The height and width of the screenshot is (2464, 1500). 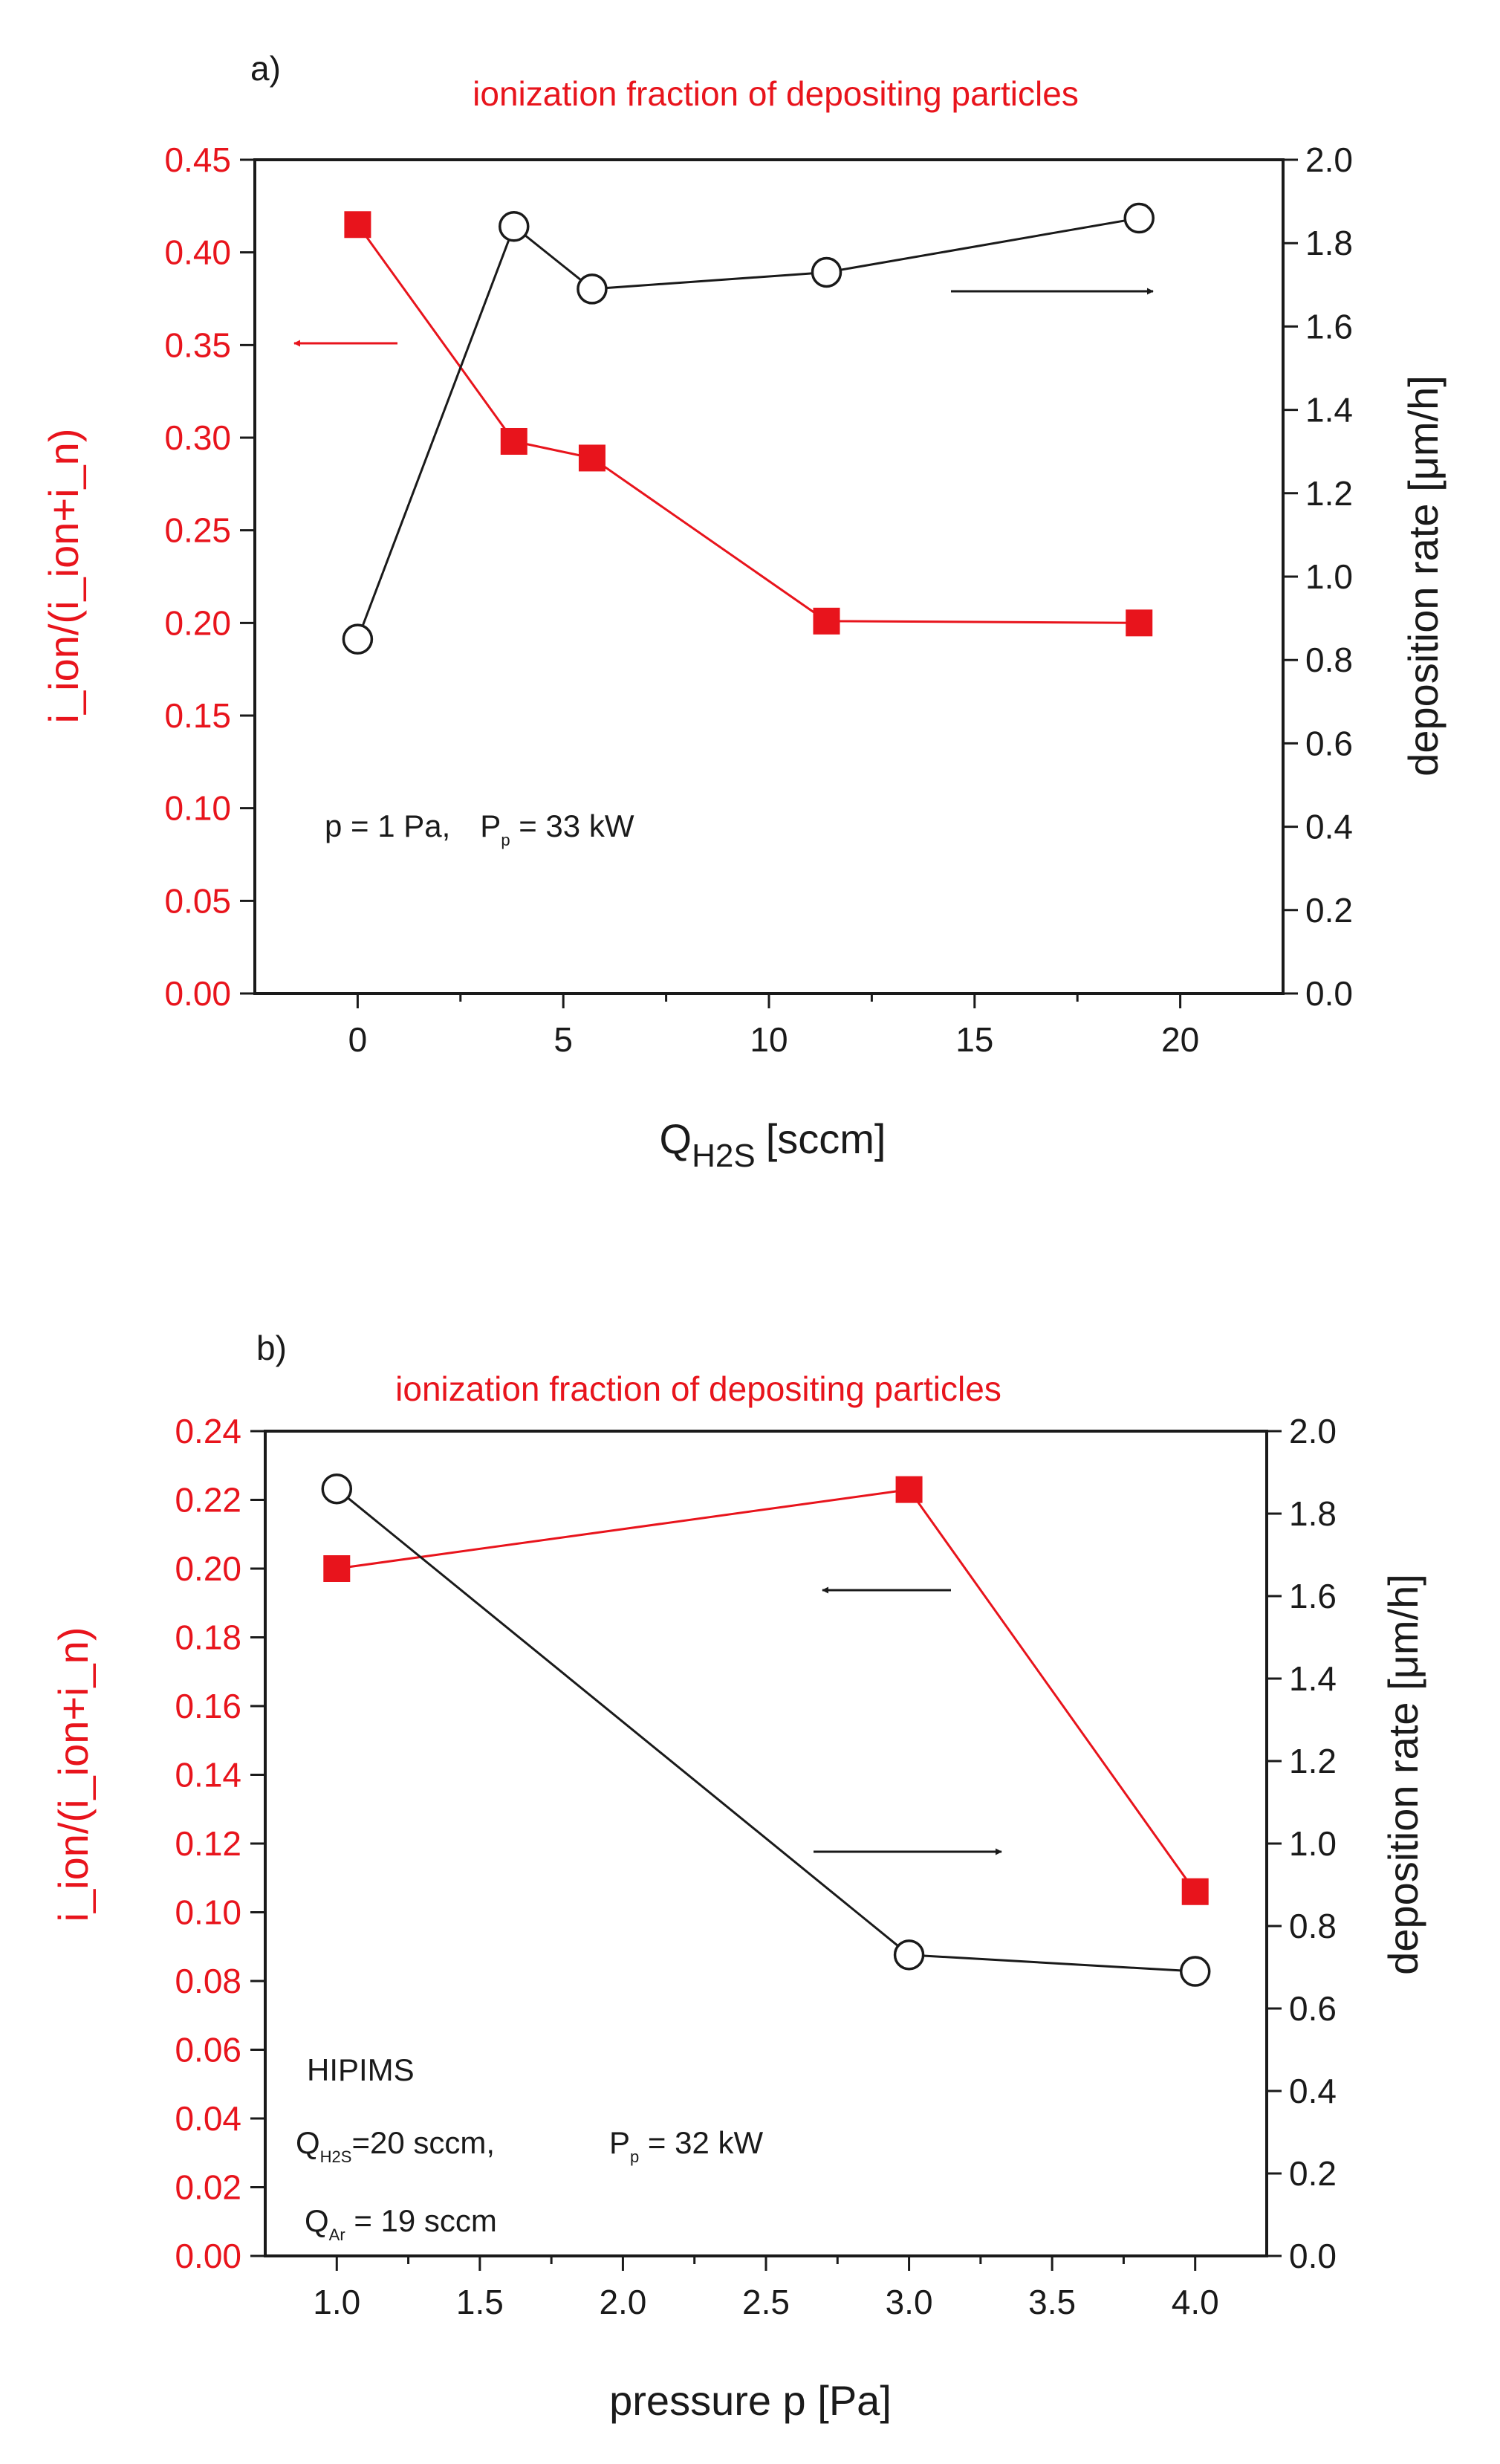 What do you see at coordinates (198, 437) in the screenshot?
I see `y-left-tick-label-a-6: 0.30` at bounding box center [198, 437].